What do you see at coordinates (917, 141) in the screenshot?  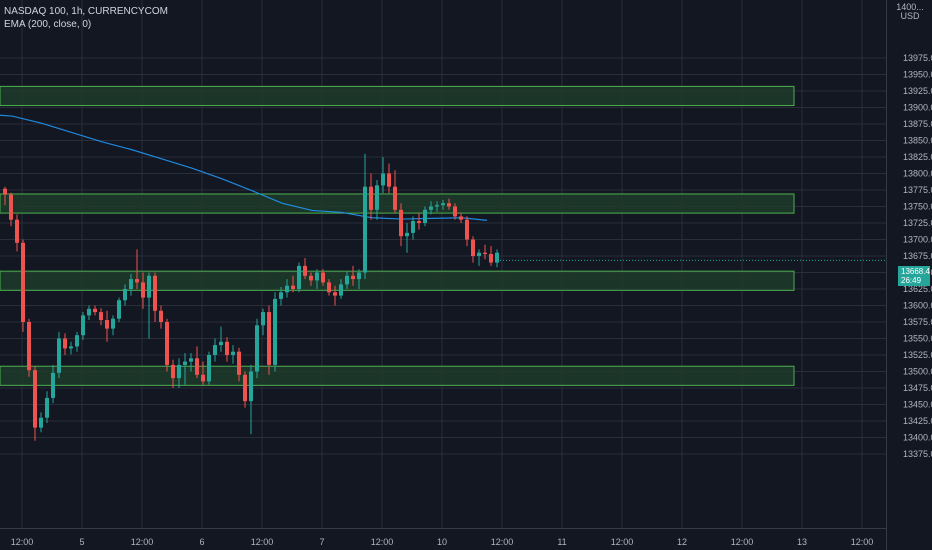 I see `y-tick-label: 13850.0` at bounding box center [917, 141].